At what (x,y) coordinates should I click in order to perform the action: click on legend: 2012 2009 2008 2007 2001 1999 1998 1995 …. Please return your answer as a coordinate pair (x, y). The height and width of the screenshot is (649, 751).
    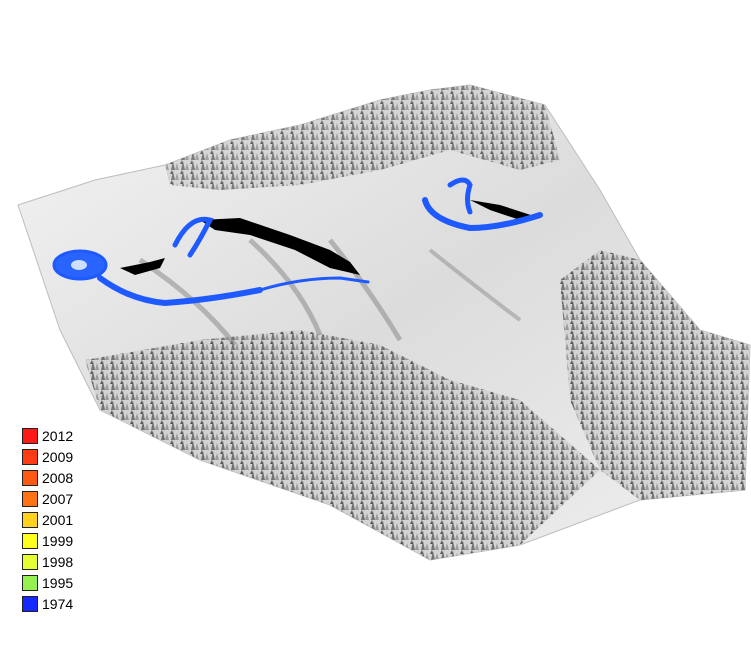
    Looking at the image, I should click on (67, 519).